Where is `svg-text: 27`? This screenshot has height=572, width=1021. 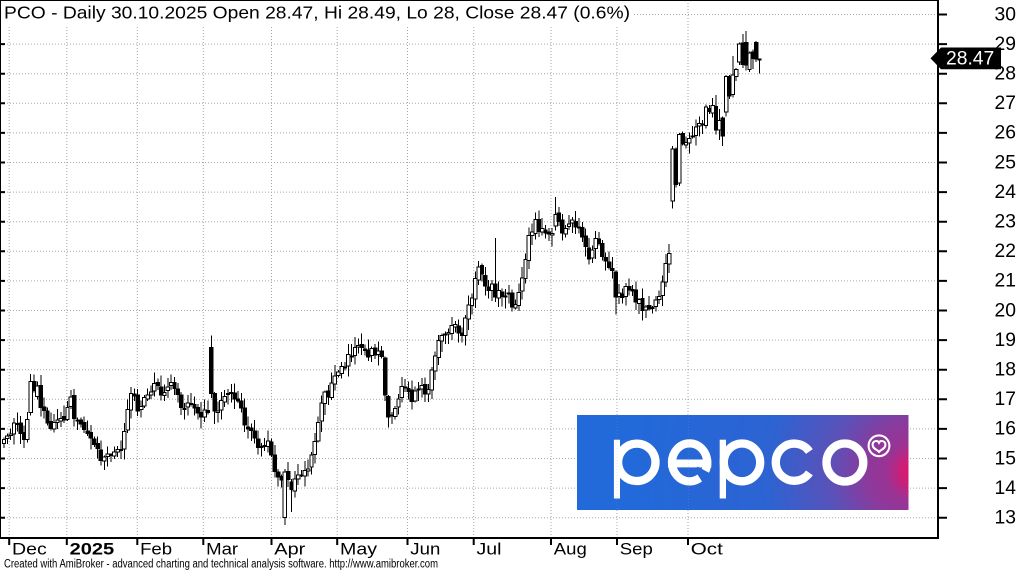 svg-text: 27 is located at coordinates (1005, 103).